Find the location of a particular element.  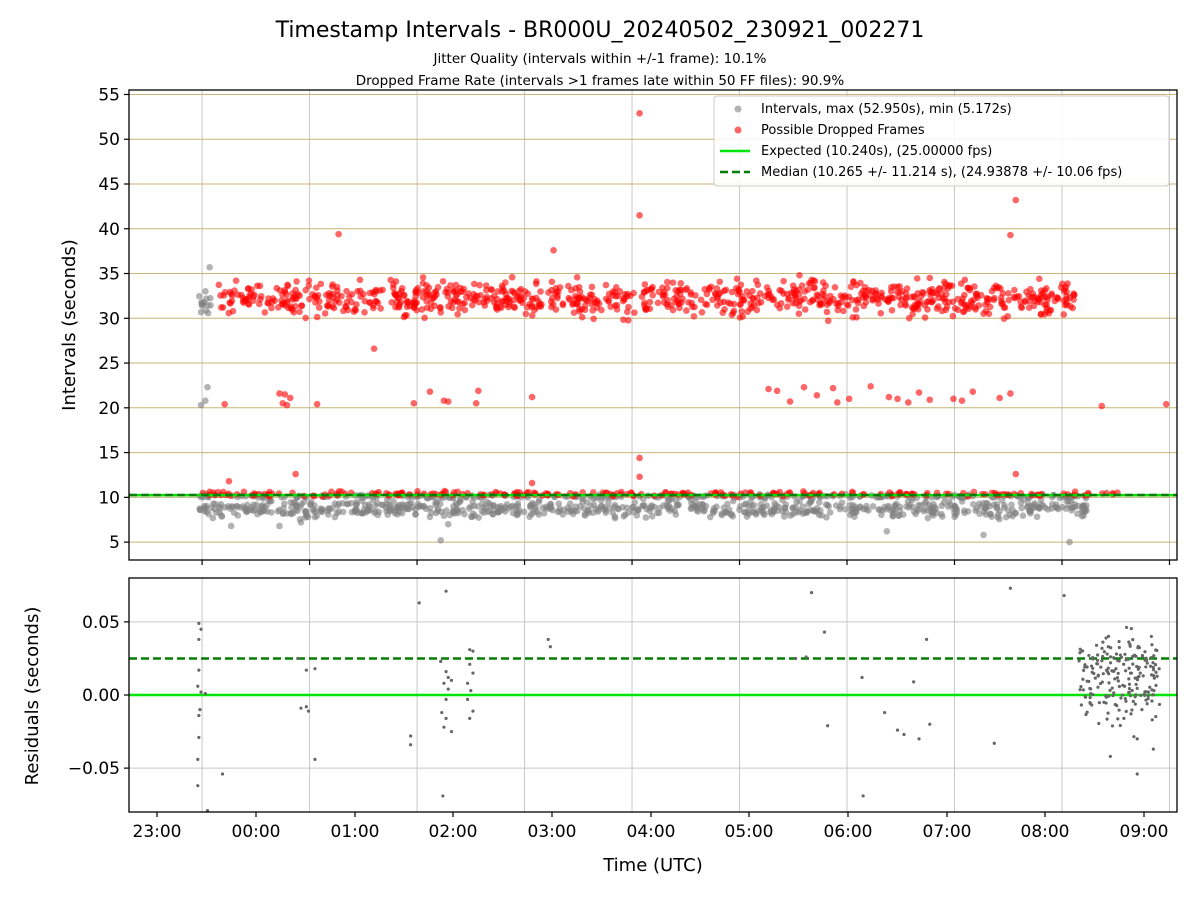

intervals-y-tick-label: 45 is located at coordinates (109, 185).